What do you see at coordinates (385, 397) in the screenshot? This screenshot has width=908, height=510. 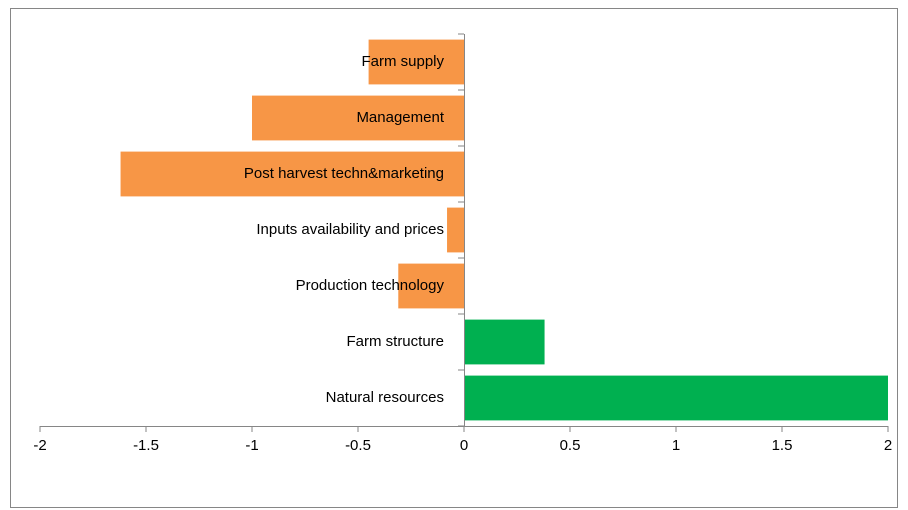 I see `category-label: Natural resources` at bounding box center [385, 397].